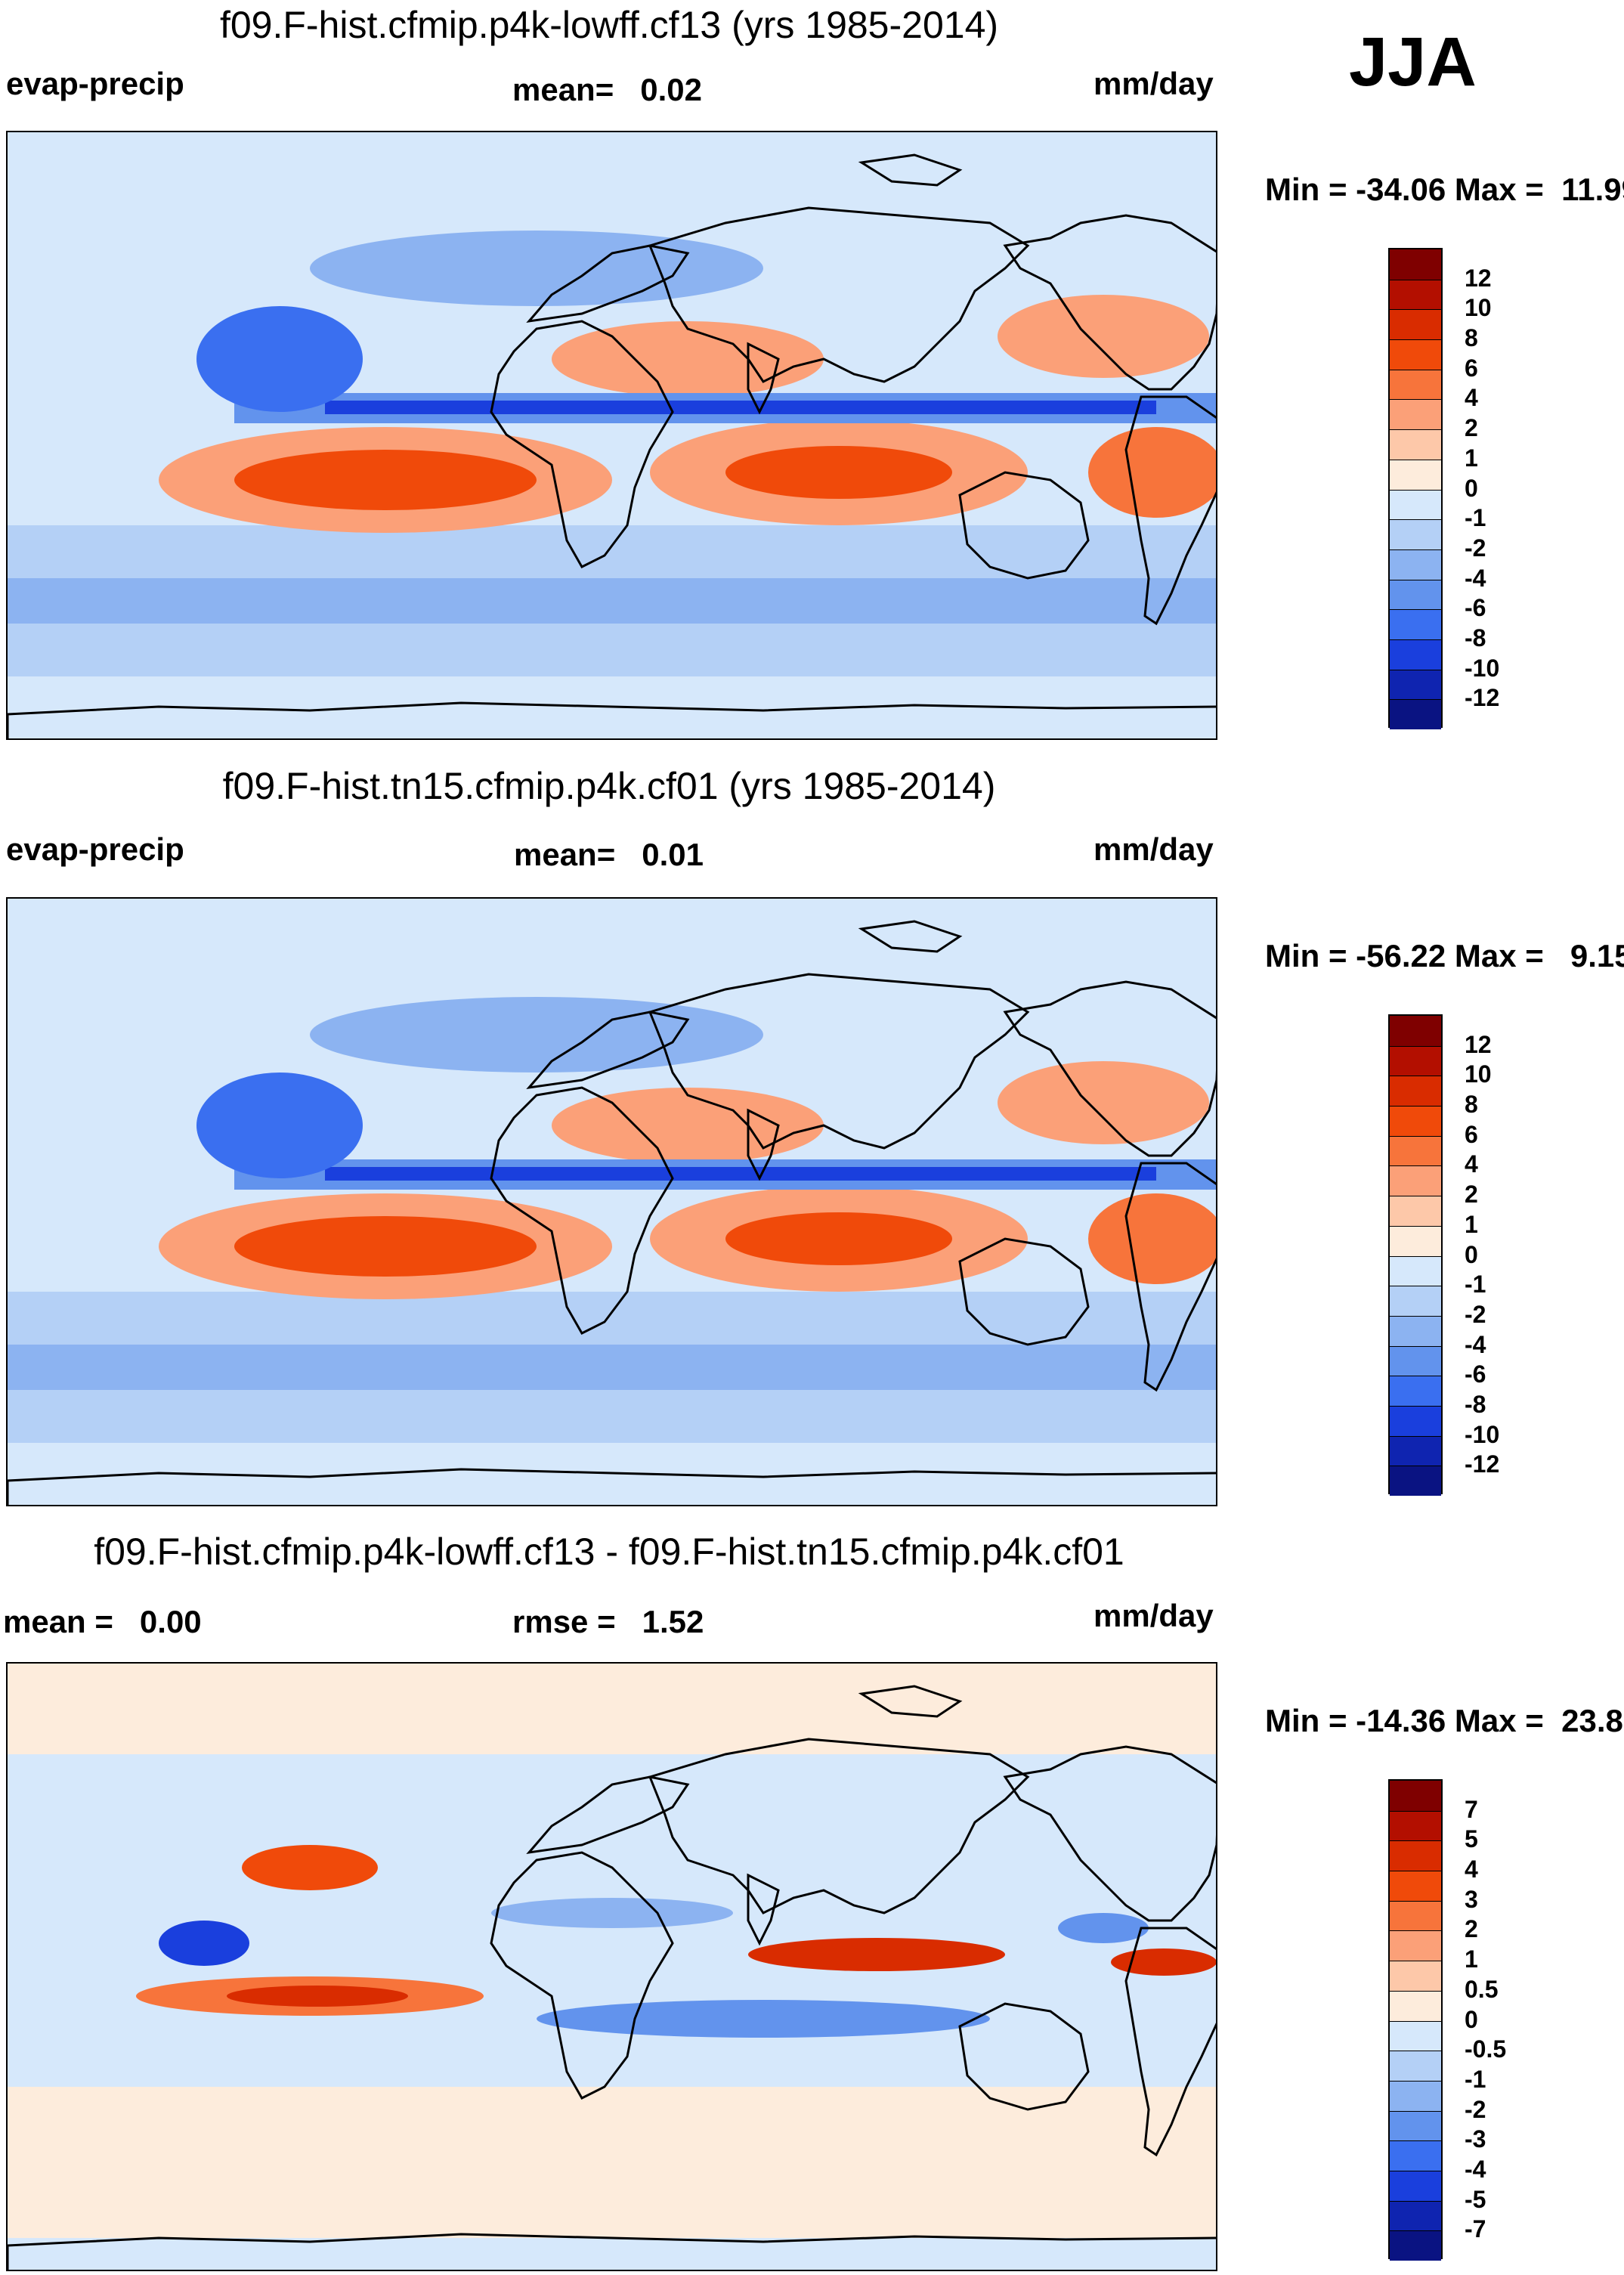 The width and height of the screenshot is (1624, 2275). I want to click on panel-1-units-label: mm/day, so click(1153, 83).